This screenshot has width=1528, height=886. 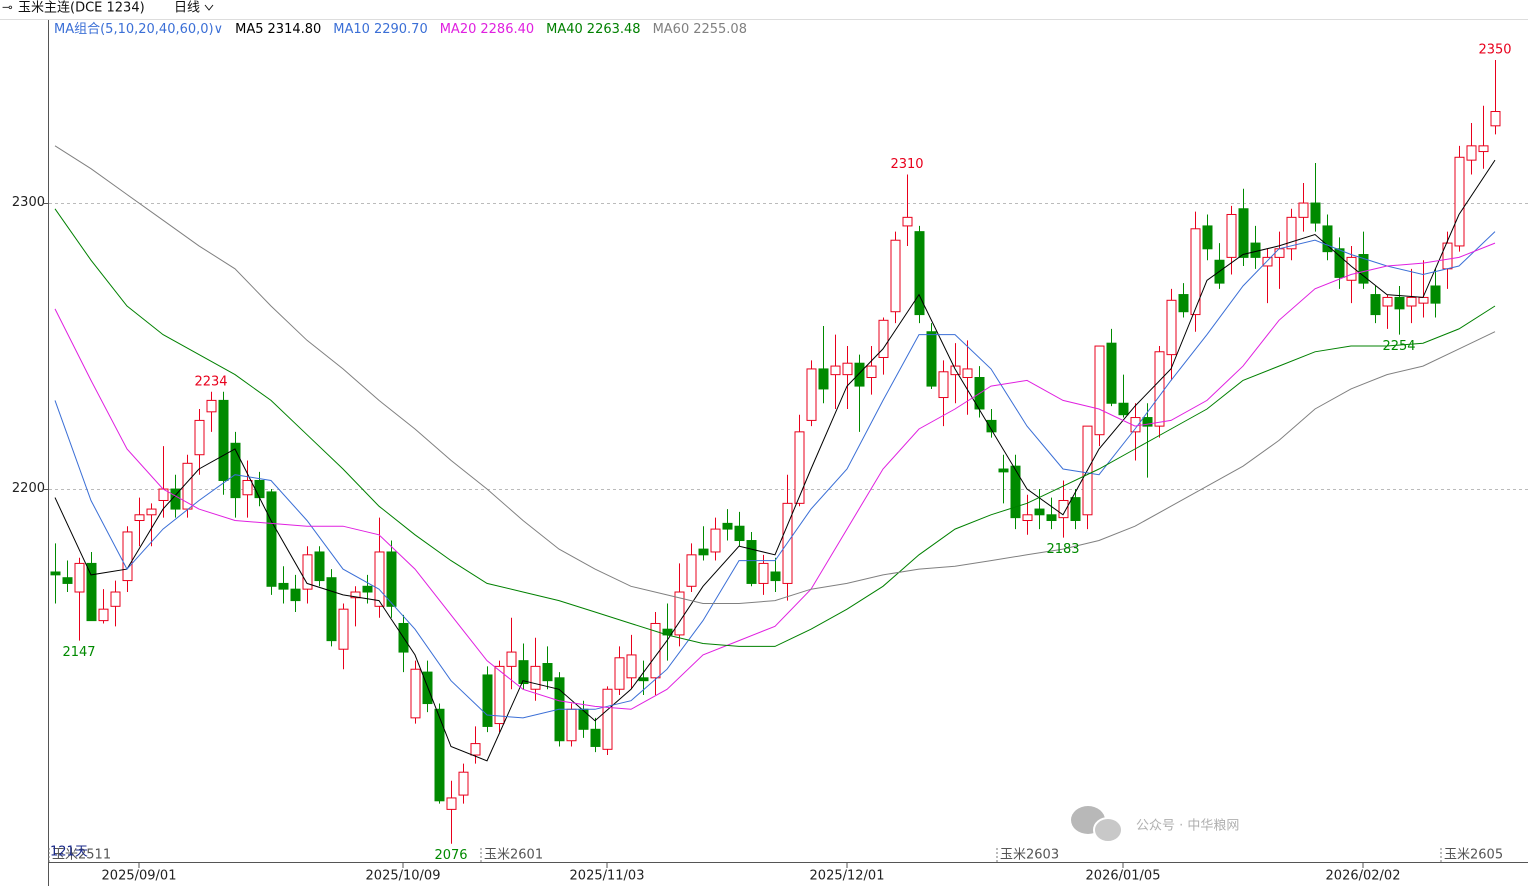 What do you see at coordinates (69, 852) in the screenshot?
I see `days-label: 121天` at bounding box center [69, 852].